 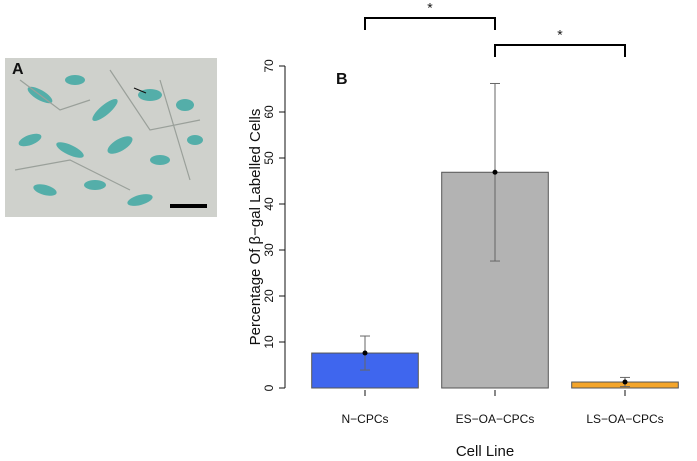 I want to click on y-tick-label: 10, so click(x=269, y=342).